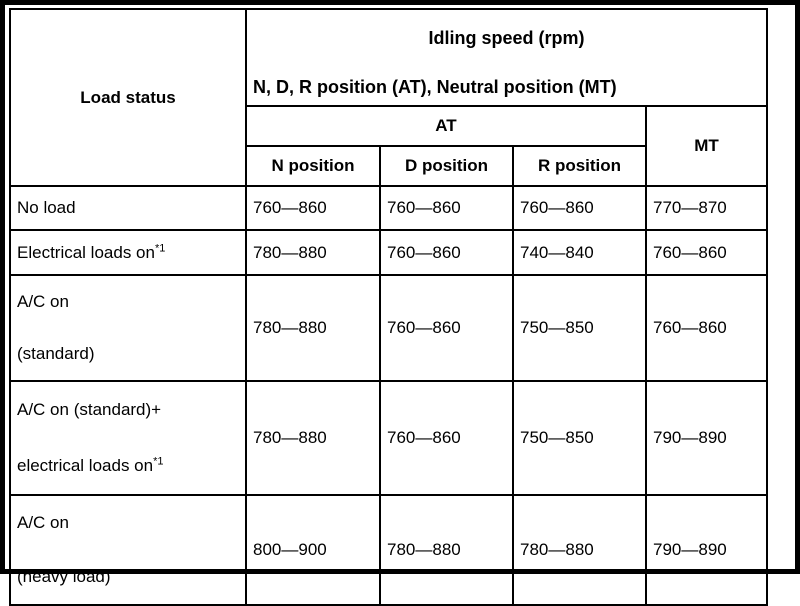 The width and height of the screenshot is (800, 606). I want to click on header-at: AT, so click(446, 126).